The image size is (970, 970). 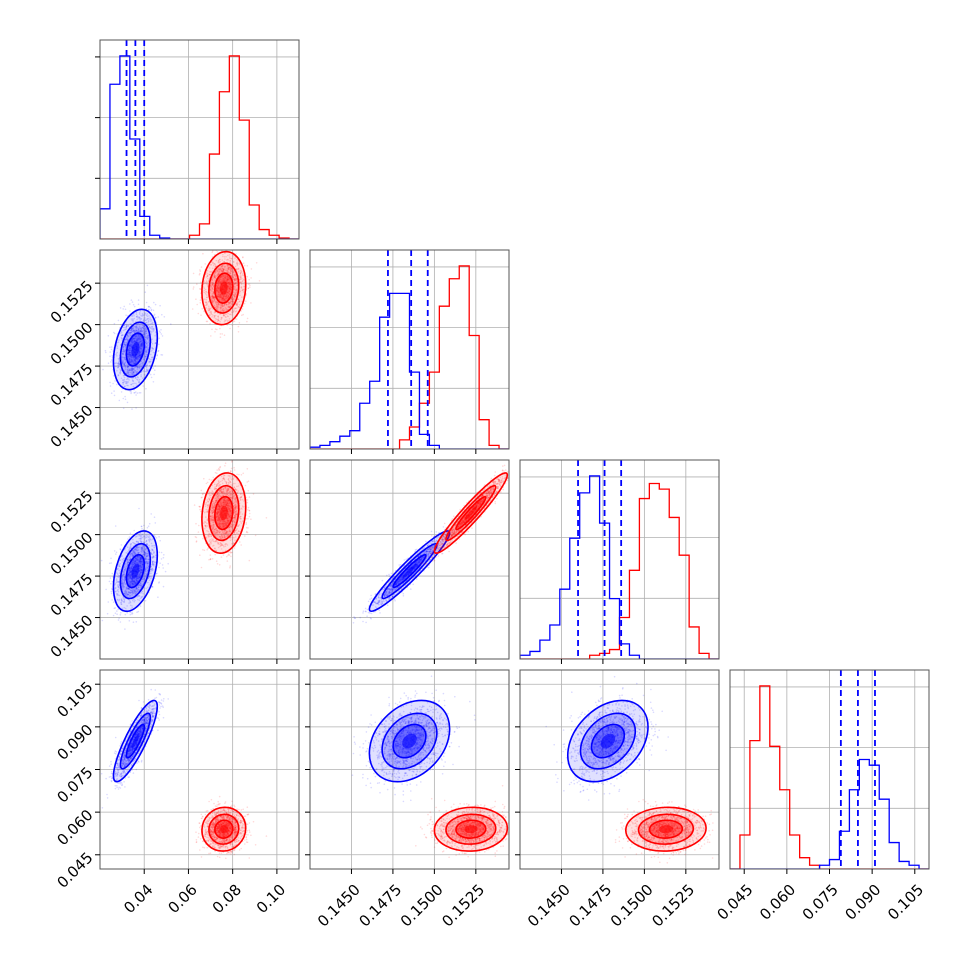 I want to click on x-tick-label: 0.075, so click(x=820, y=902).